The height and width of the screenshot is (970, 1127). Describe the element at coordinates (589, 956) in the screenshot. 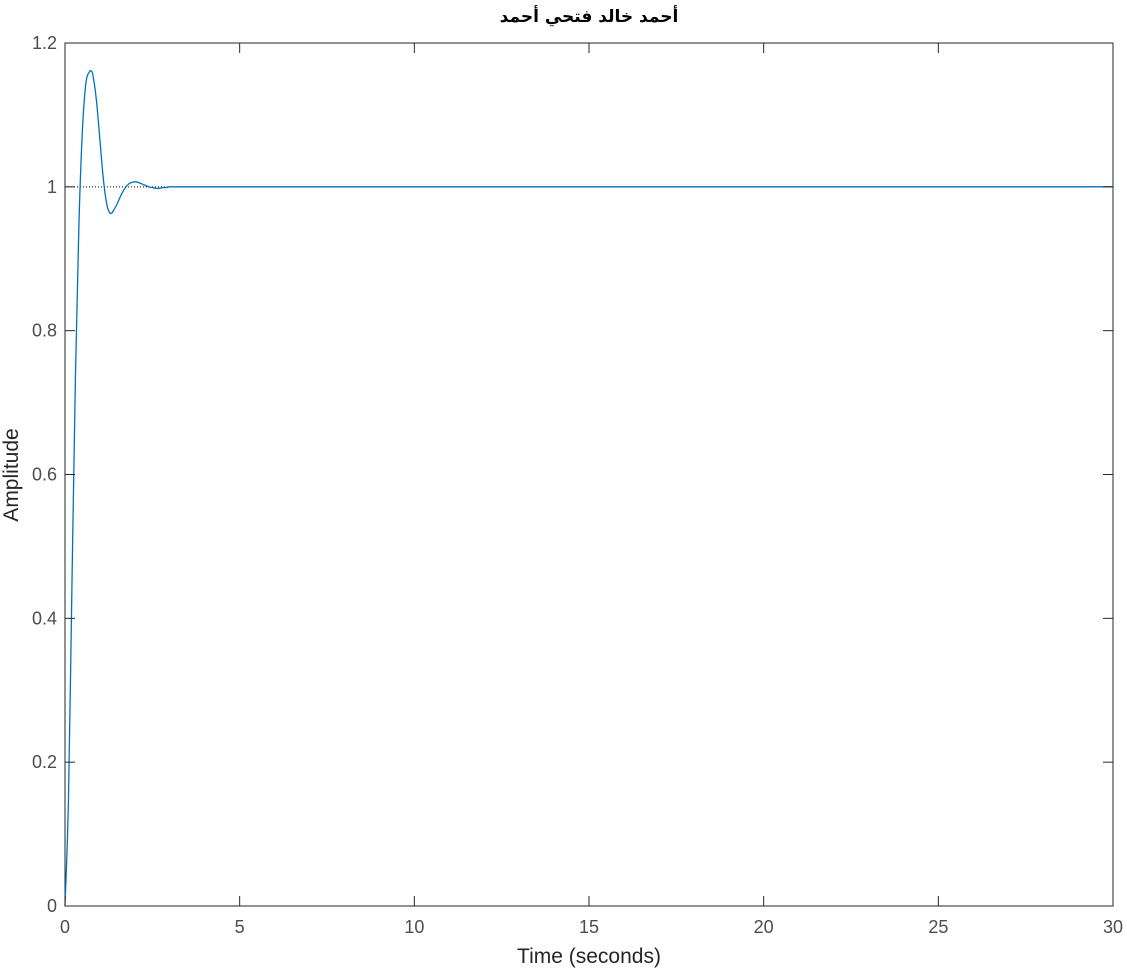

I see `x-axis-label: Time (seconds)` at that location.